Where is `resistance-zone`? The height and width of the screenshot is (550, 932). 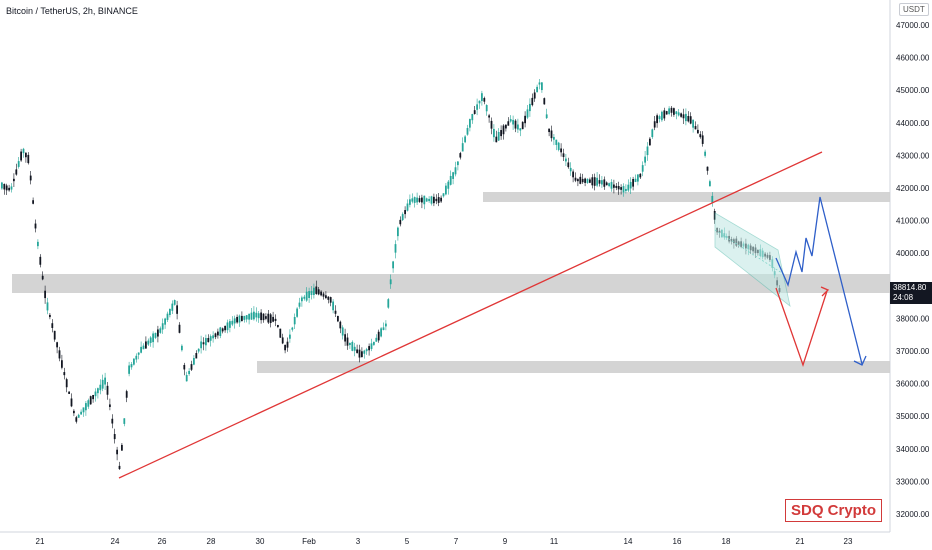 resistance-zone is located at coordinates (686, 197).